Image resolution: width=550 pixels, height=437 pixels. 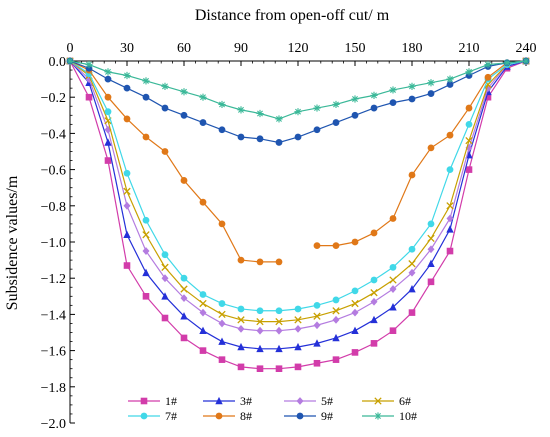 I want to click on y-tick-label: −1.0, so click(x=53, y=243).